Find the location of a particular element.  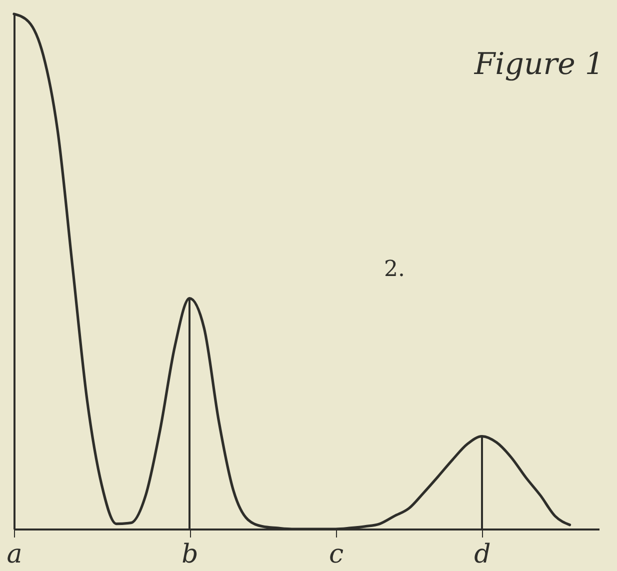

x-tick-label: c is located at coordinates (336, 555).